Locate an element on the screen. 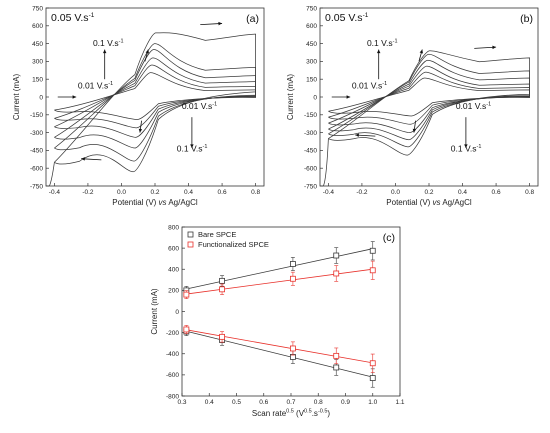  annotation-lower-high-sup: -1 is located at coordinates (478, 147).